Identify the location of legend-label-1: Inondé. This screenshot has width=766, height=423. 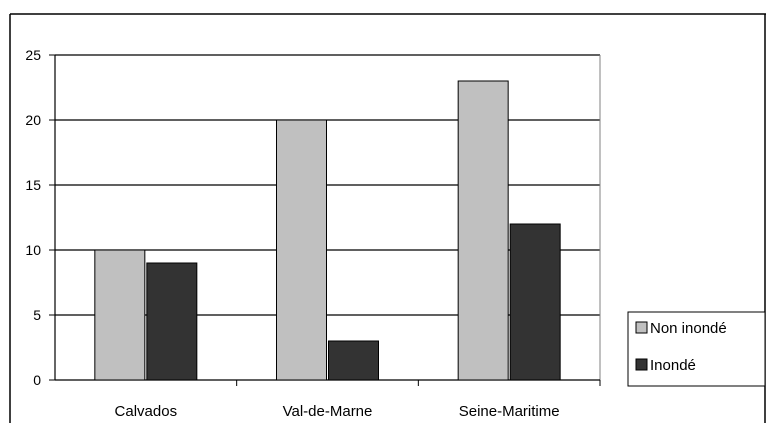
(673, 365).